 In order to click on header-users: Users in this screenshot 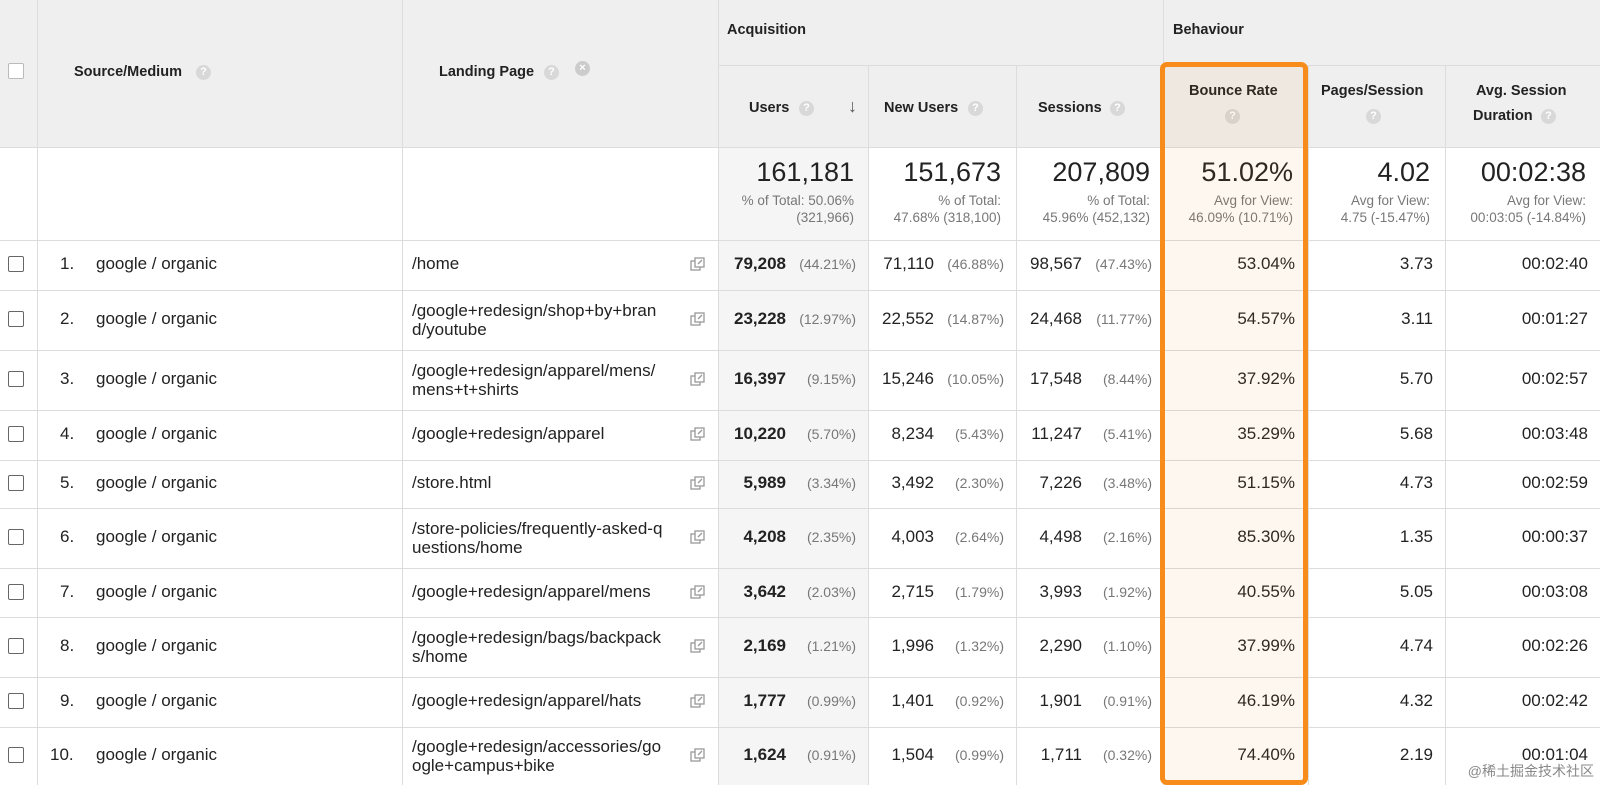, I will do `click(769, 108)`.